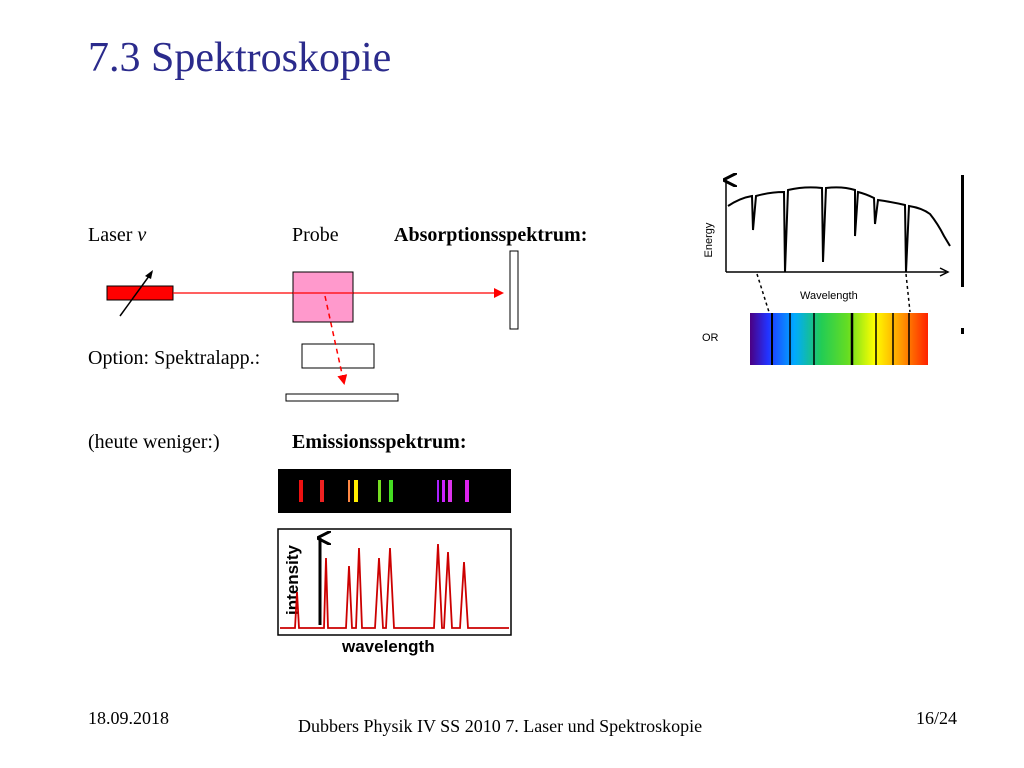 The image size is (1024, 768). I want to click on emission-label: Emissionsspektrum:, so click(379, 442).